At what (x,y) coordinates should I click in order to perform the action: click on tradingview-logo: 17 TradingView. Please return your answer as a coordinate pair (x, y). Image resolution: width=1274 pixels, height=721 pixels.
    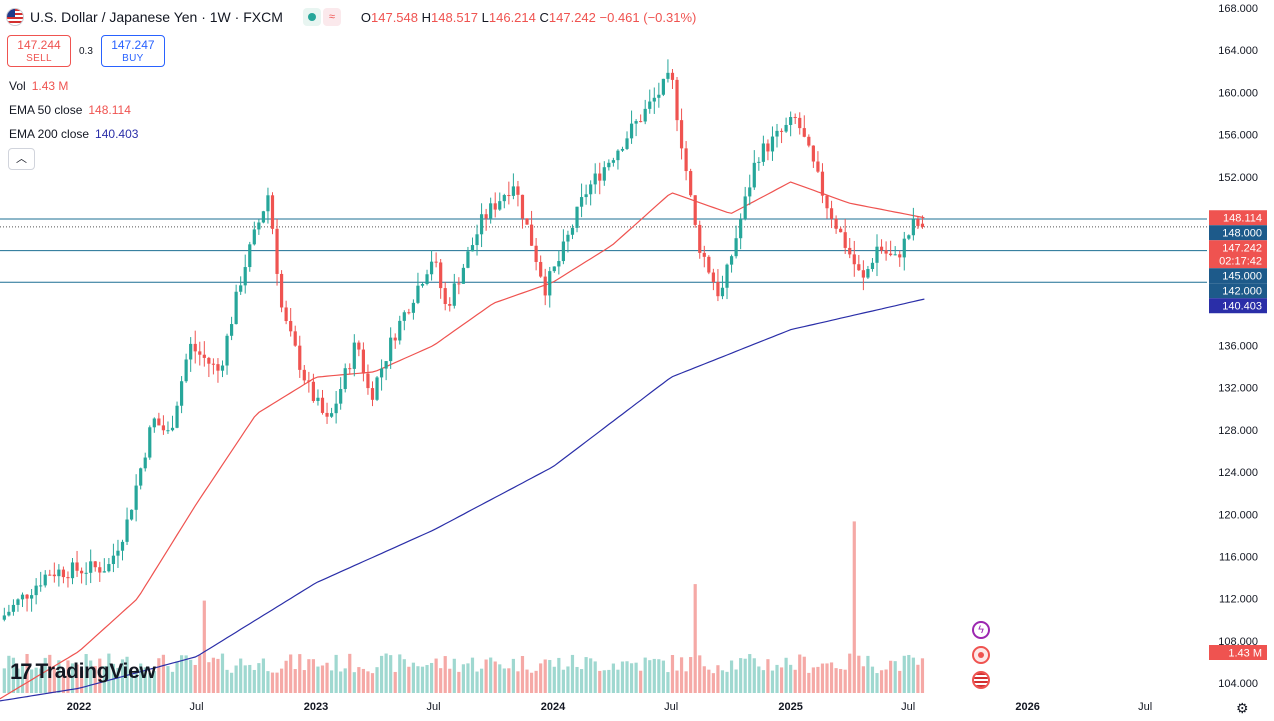
    Looking at the image, I should click on (83, 671).